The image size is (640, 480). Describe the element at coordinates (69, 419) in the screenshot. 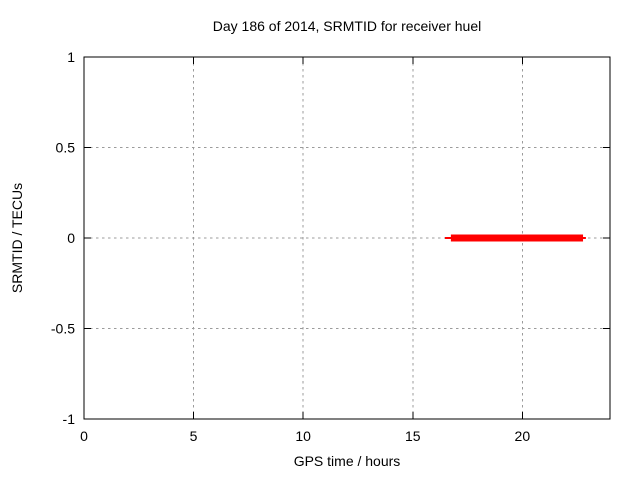

I see `y-tick-label: -1` at that location.